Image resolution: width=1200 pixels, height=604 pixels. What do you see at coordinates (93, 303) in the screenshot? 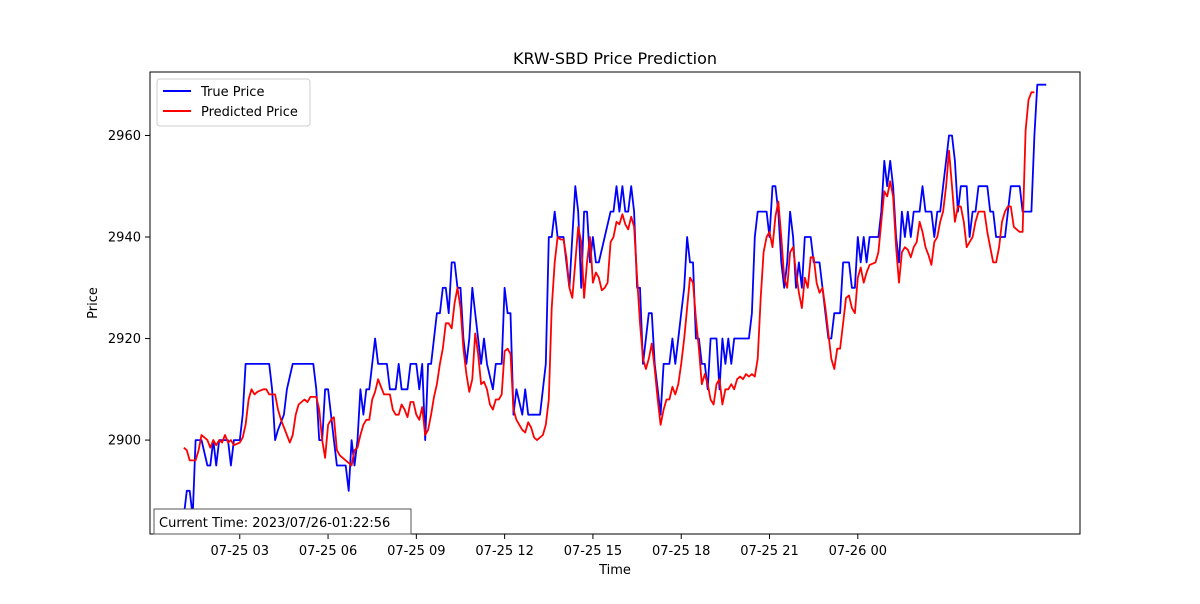
I see `y-axis-label: Price` at bounding box center [93, 303].